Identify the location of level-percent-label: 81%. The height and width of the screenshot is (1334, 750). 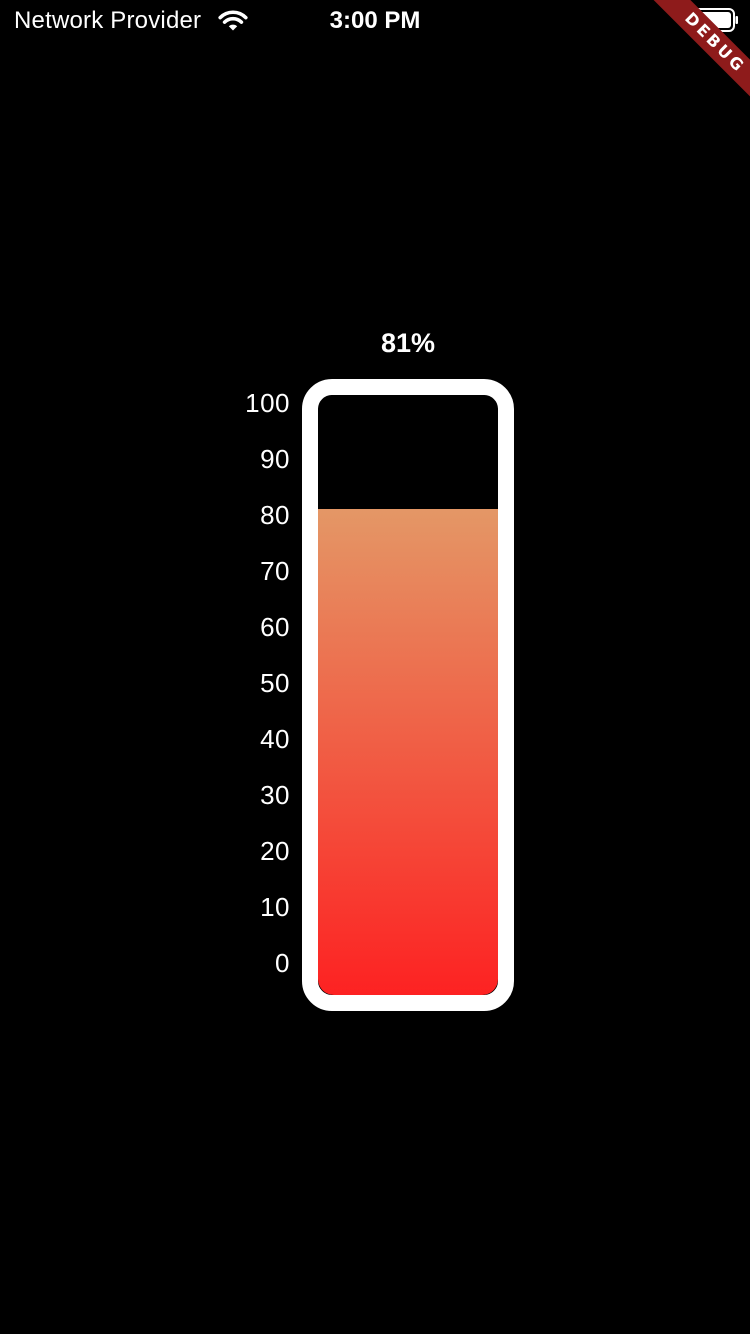
(408, 343).